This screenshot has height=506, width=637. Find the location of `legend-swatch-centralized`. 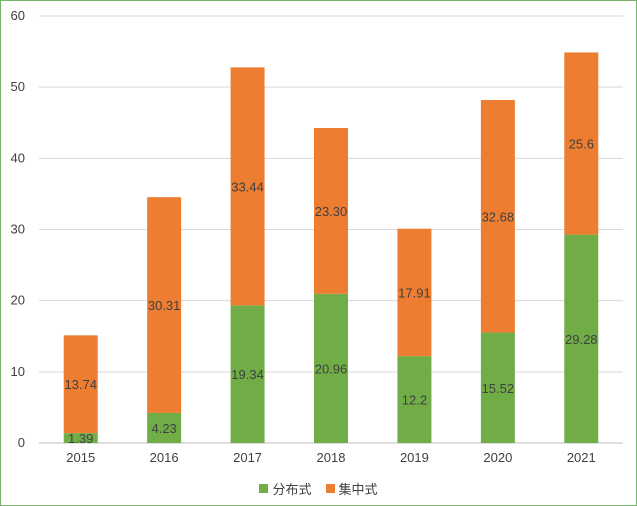

legend-swatch-centralized is located at coordinates (330, 488).